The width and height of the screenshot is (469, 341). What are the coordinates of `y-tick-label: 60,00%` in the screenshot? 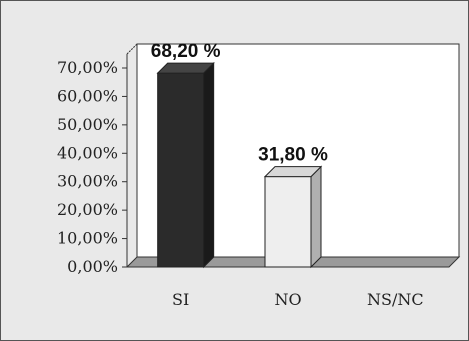 It's located at (87, 95).